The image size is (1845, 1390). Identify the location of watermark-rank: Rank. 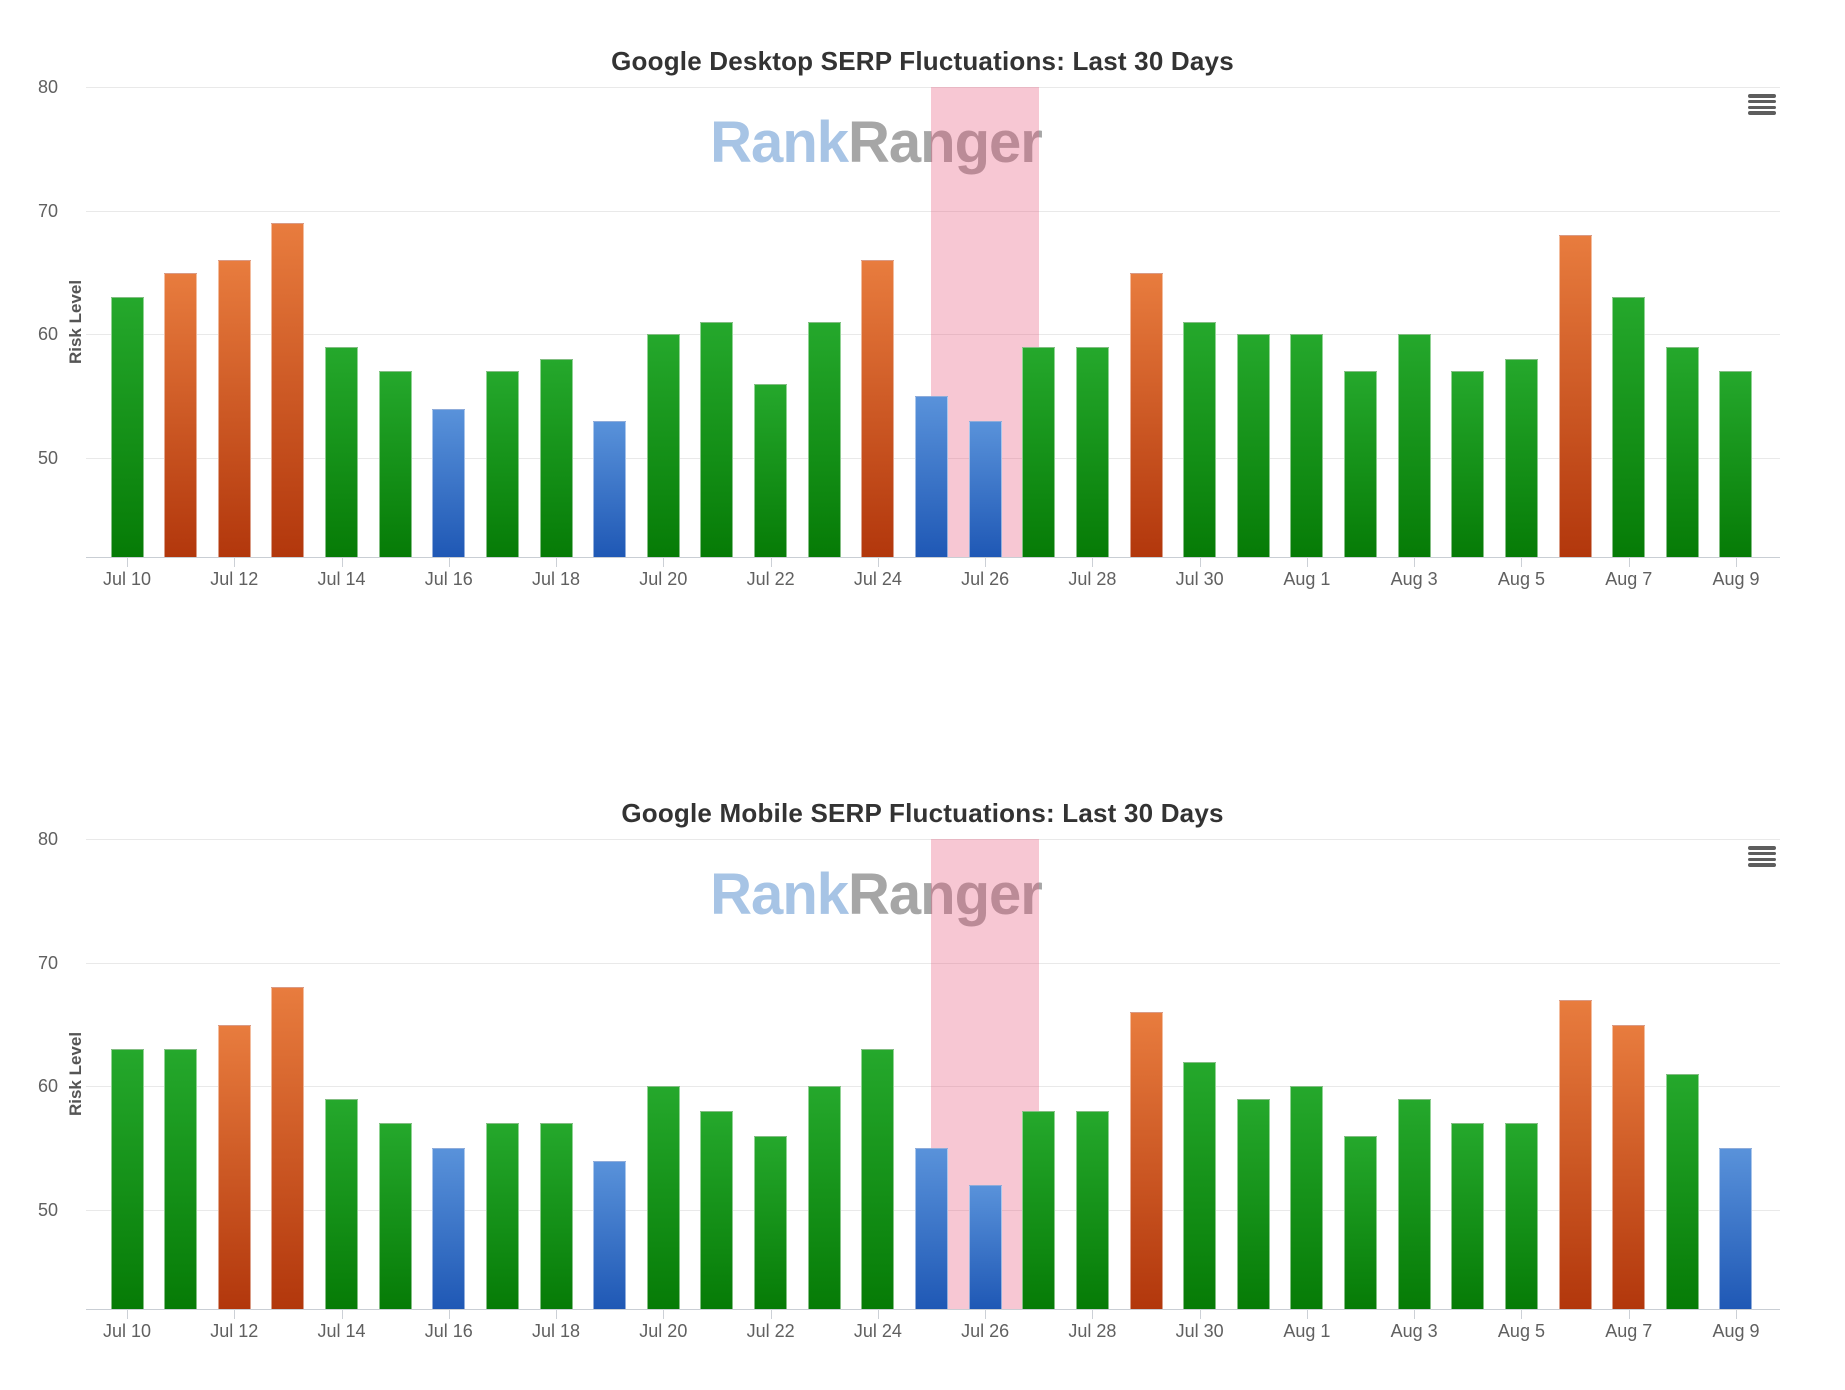
(779, 894).